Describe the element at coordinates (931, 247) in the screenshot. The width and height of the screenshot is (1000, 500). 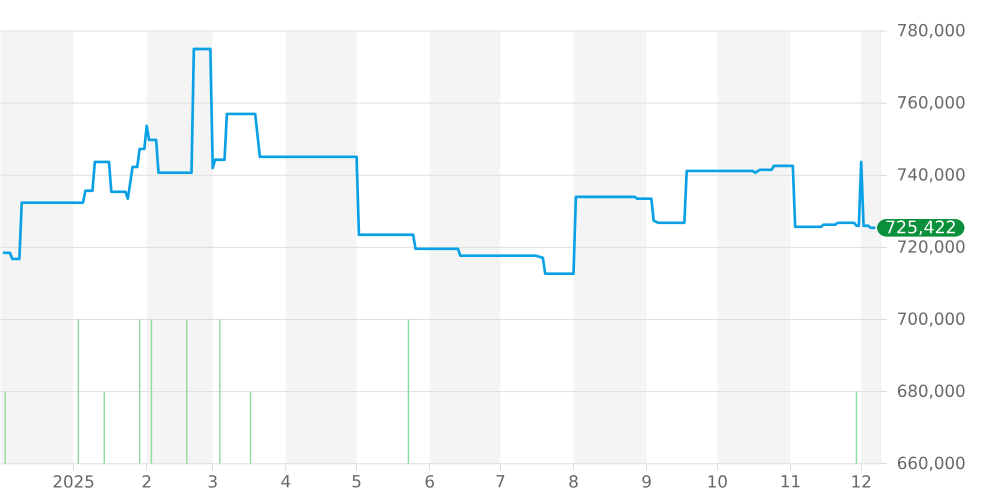
I see `y-tick-label: 720,000` at that location.